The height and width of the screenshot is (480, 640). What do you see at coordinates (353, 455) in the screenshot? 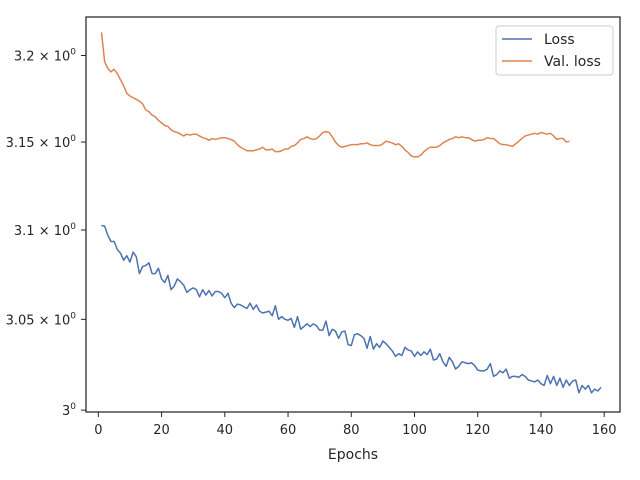
I see `x-axis-label: Epochs` at bounding box center [353, 455].